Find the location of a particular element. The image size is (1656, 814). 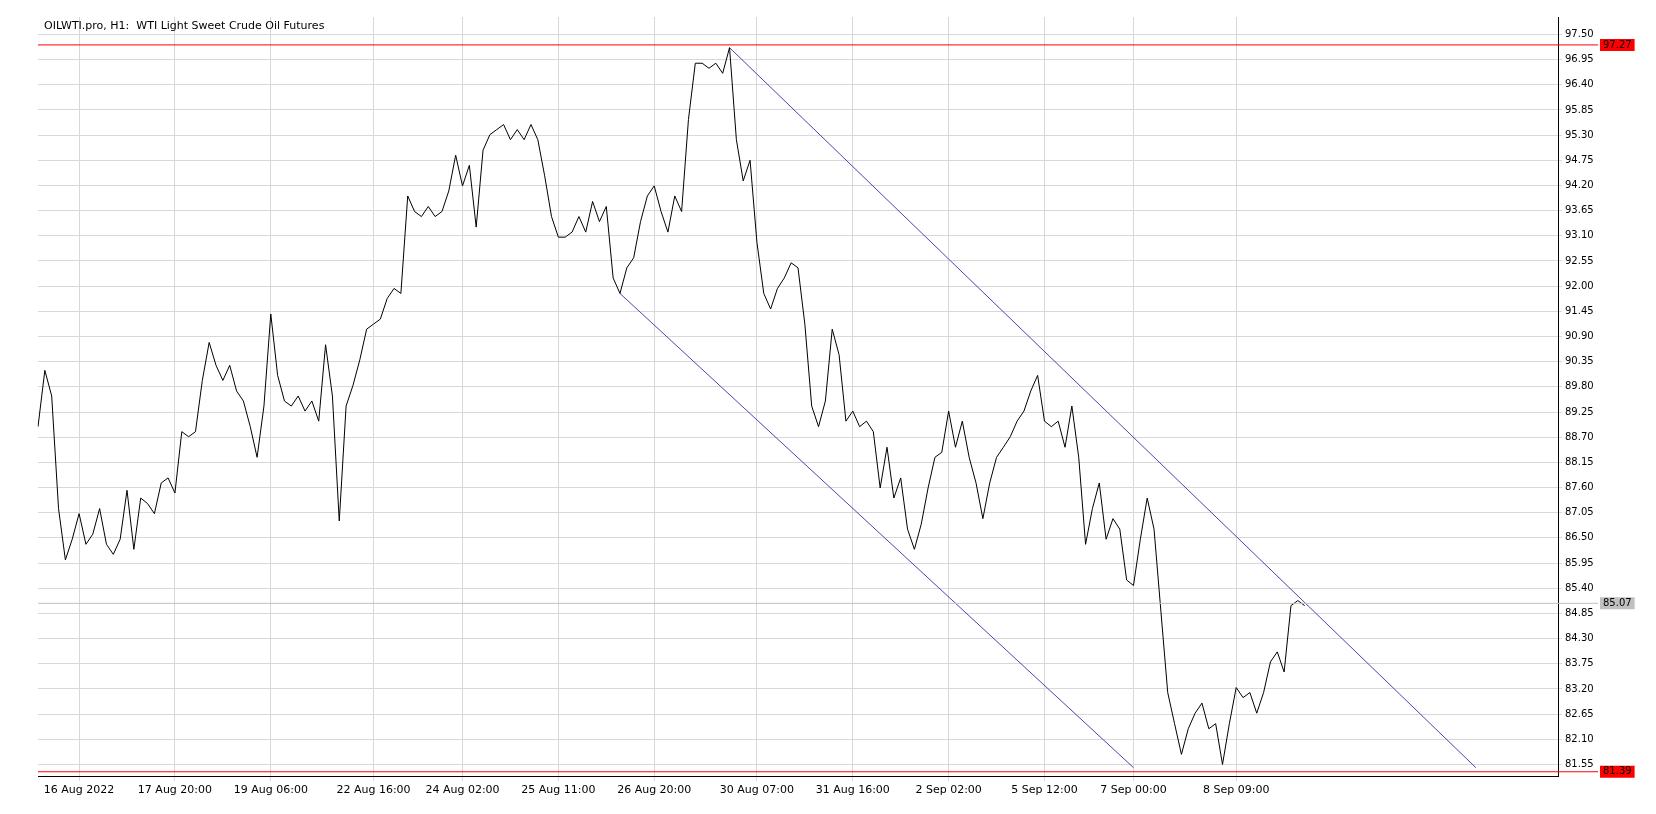

y-tick-label: 84.30 is located at coordinates (1579, 638).